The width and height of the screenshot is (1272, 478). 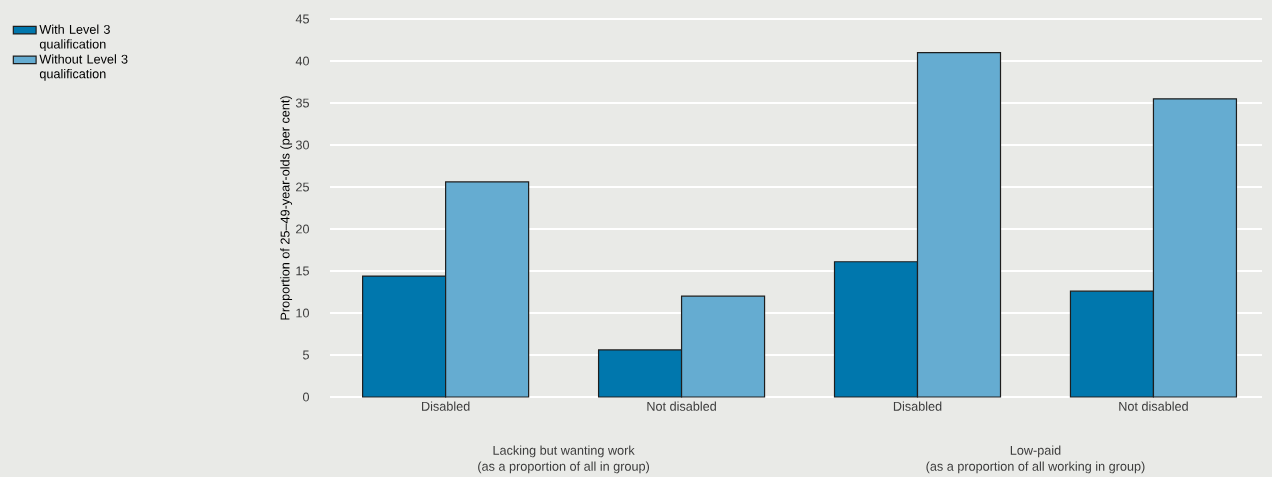 I want to click on y-tick-label: 35, so click(x=302, y=103).